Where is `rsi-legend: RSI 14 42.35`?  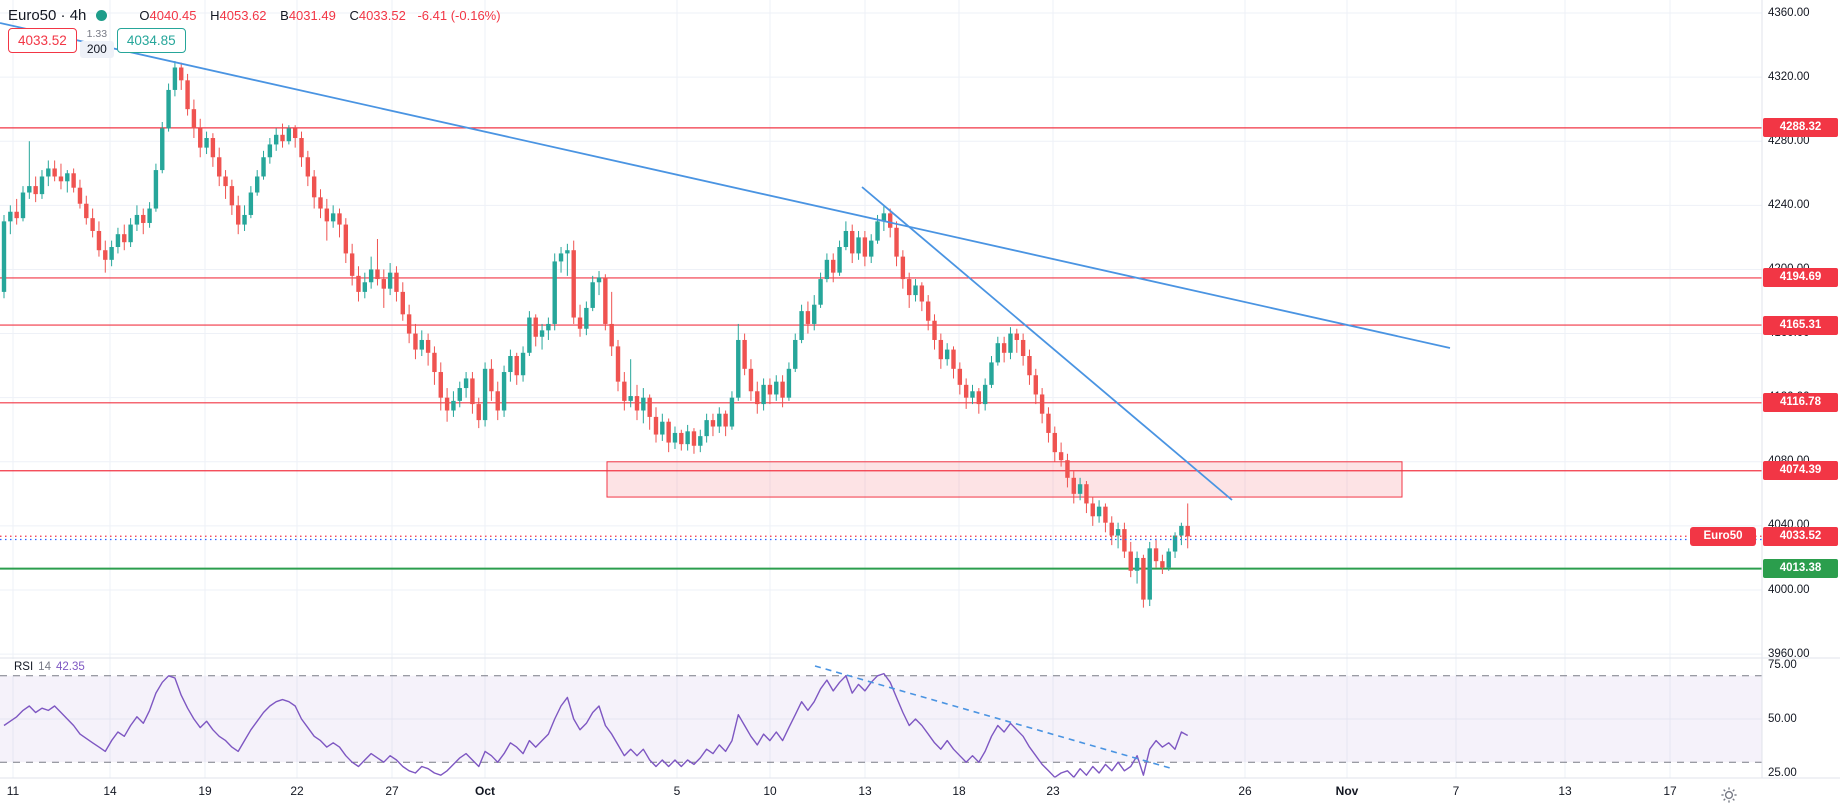
rsi-legend: RSI 14 42.35 is located at coordinates (49, 667).